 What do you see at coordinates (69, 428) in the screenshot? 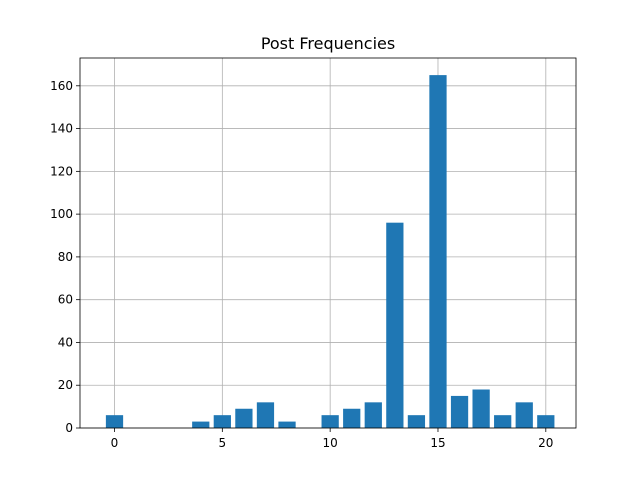
I see `y-tick-label: 0` at bounding box center [69, 428].